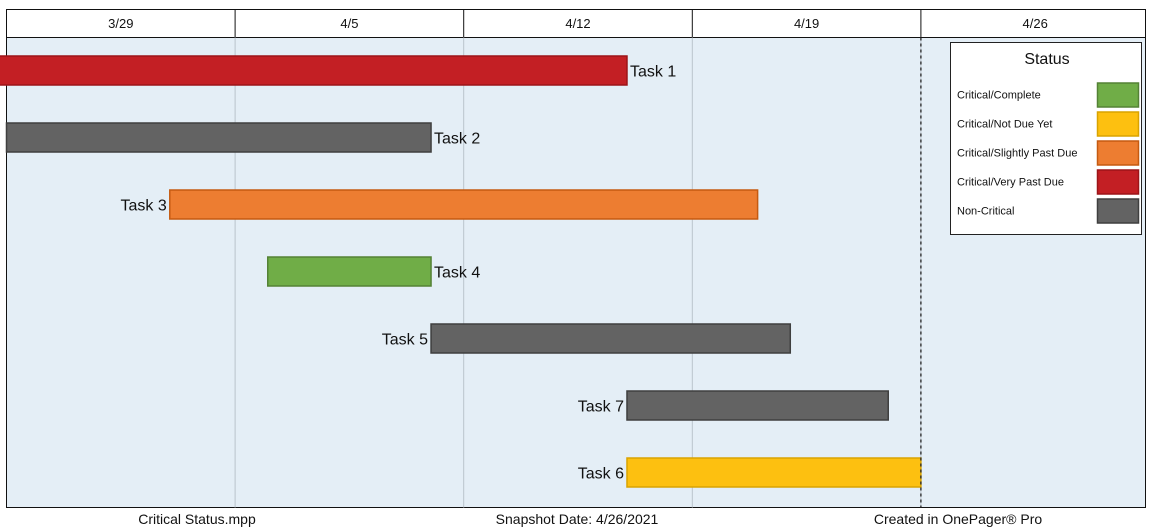 Image resolution: width=1152 pixels, height=531 pixels. What do you see at coordinates (457, 139) in the screenshot?
I see `task-label: Task 2` at bounding box center [457, 139].